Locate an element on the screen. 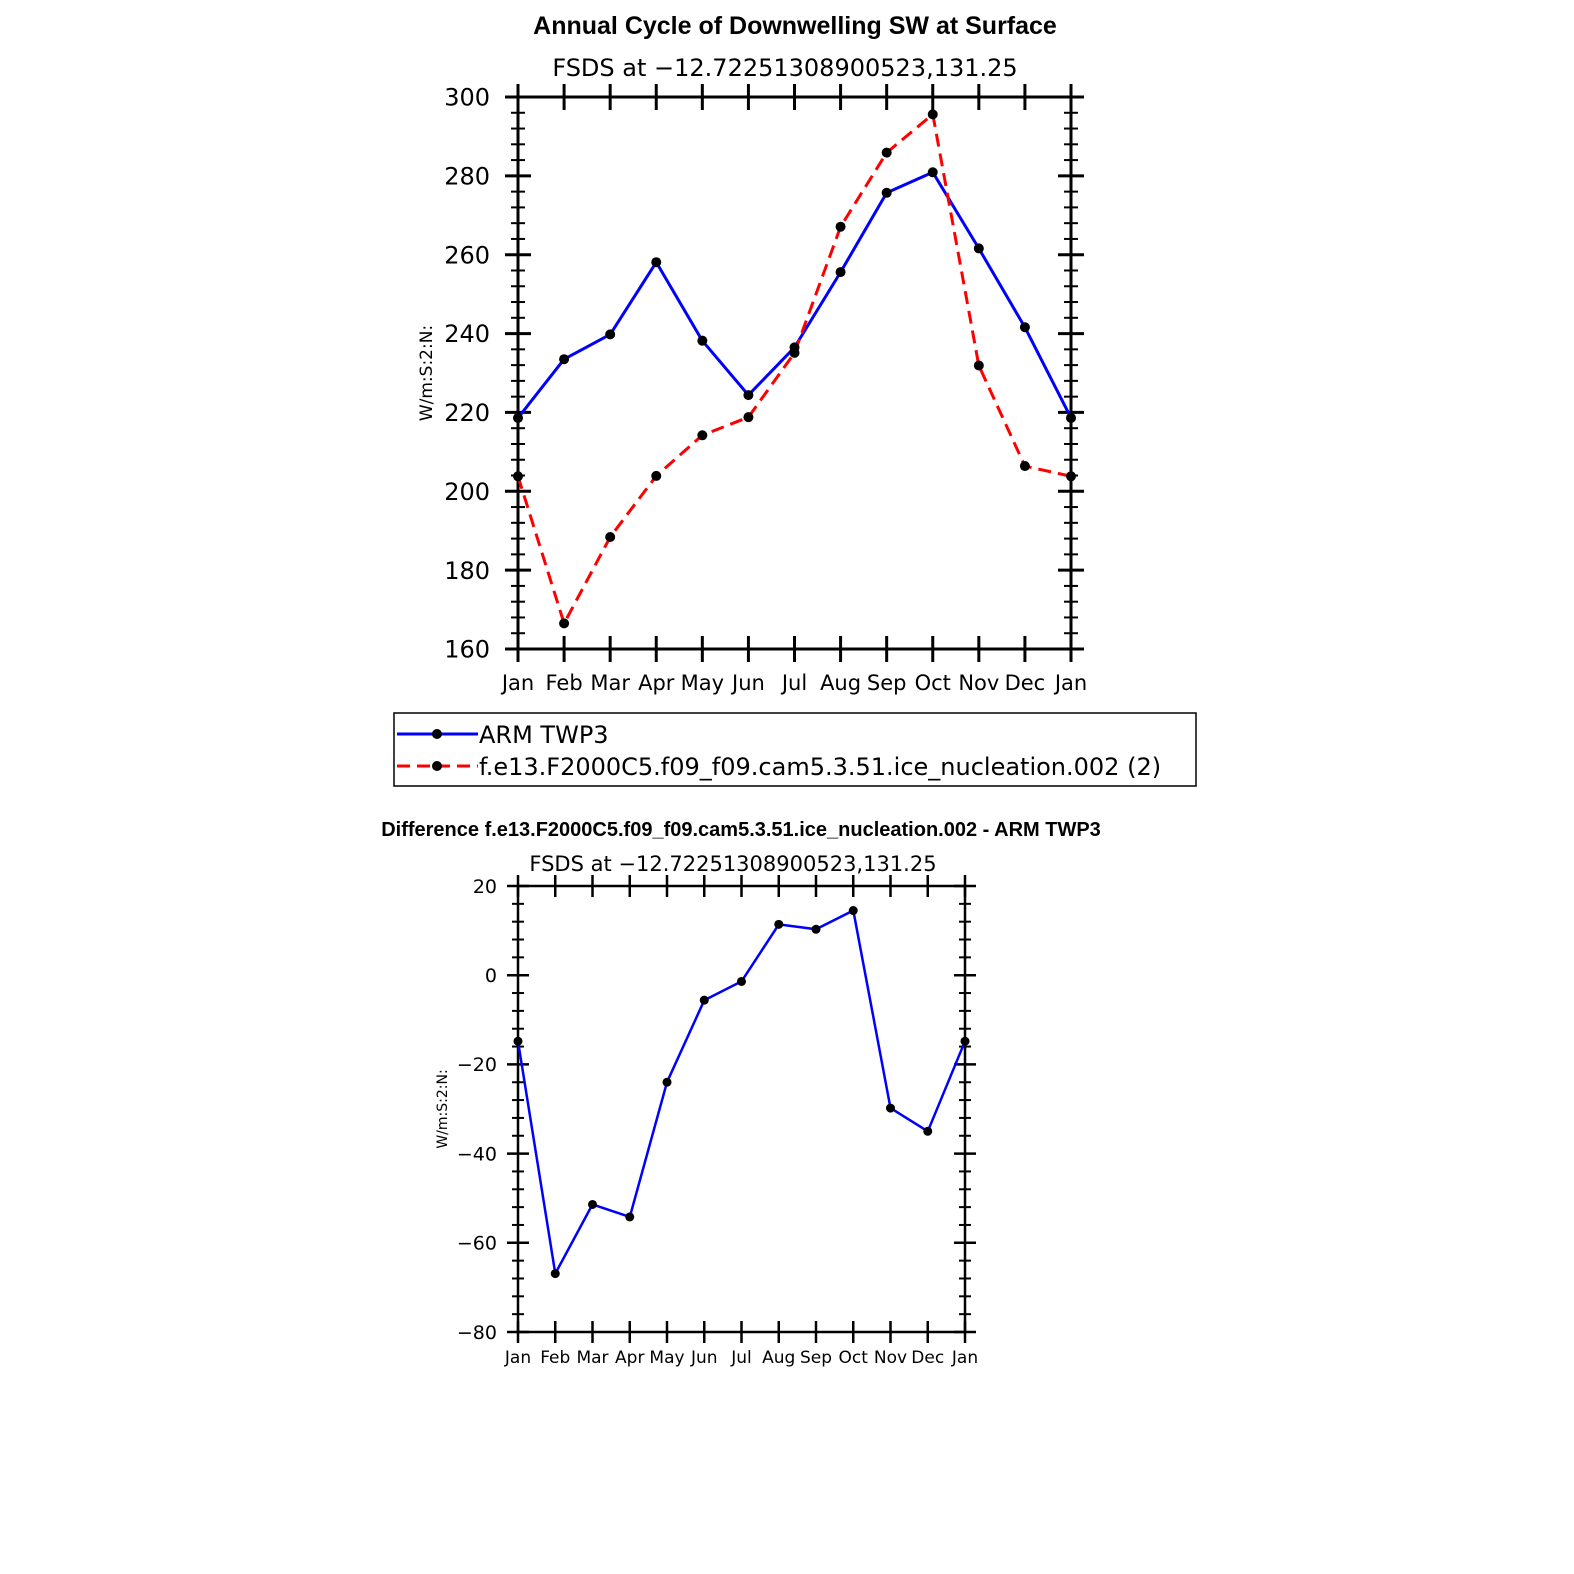 The width and height of the screenshot is (1574, 1574). y-tick-label: 240 is located at coordinates (467, 334).